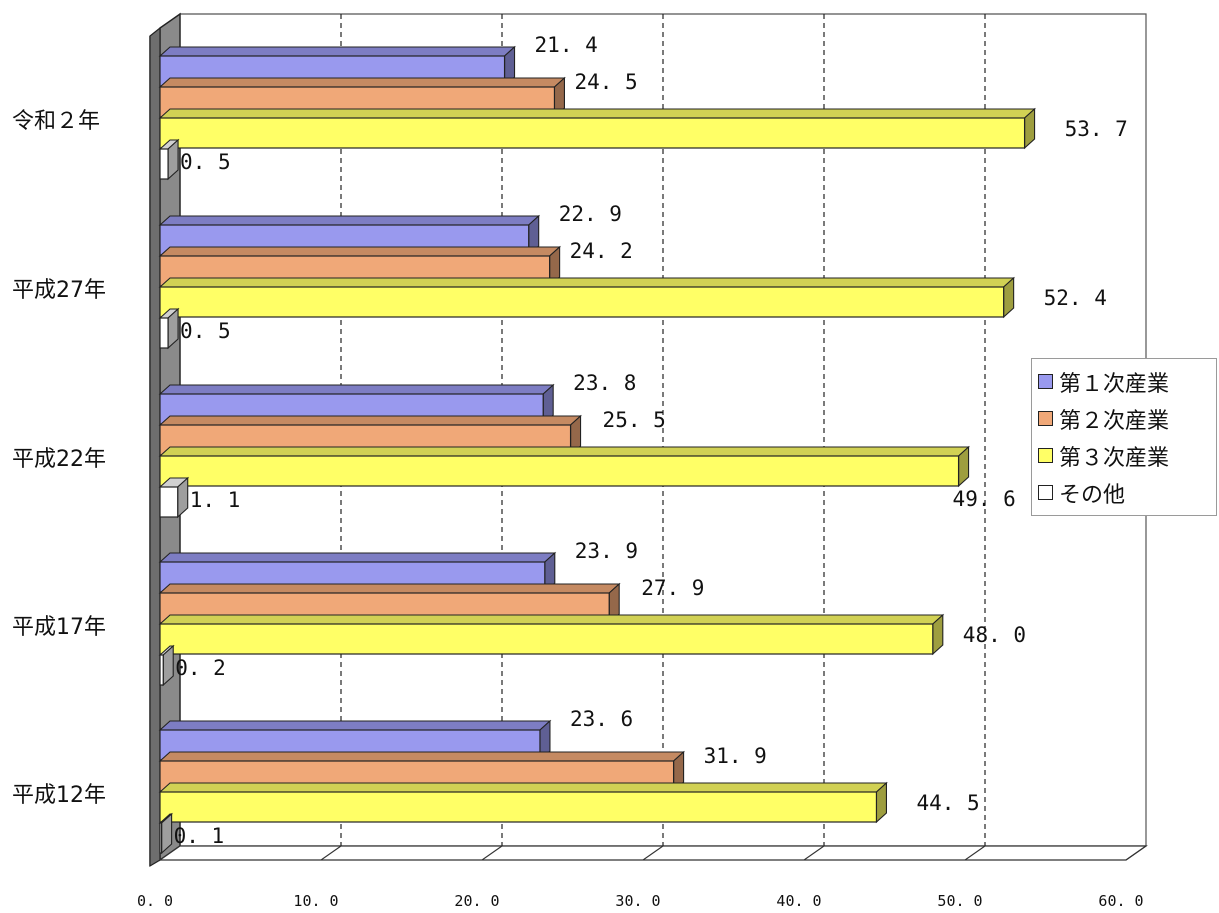  What do you see at coordinates (994, 635) in the screenshot?
I see `data-label: 48. 0` at bounding box center [994, 635].